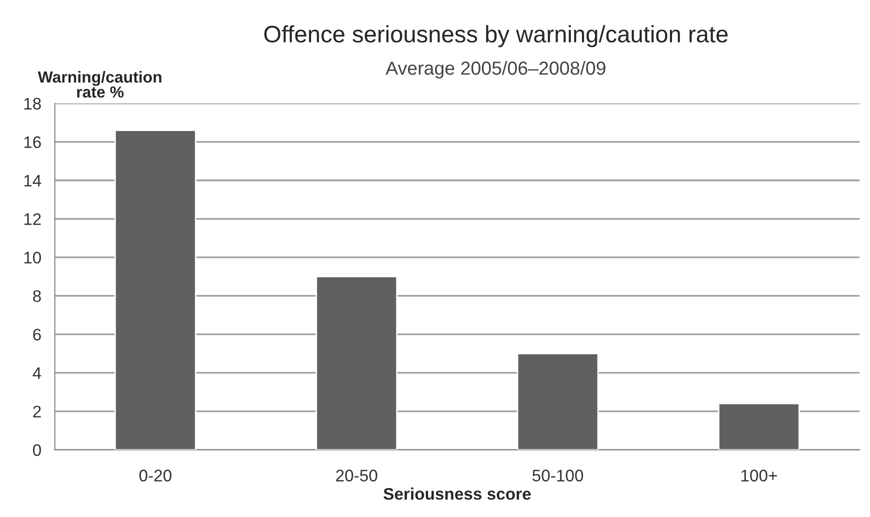 Image resolution: width=870 pixels, height=517 pixels. I want to click on y-tick-label: 4, so click(37, 373).